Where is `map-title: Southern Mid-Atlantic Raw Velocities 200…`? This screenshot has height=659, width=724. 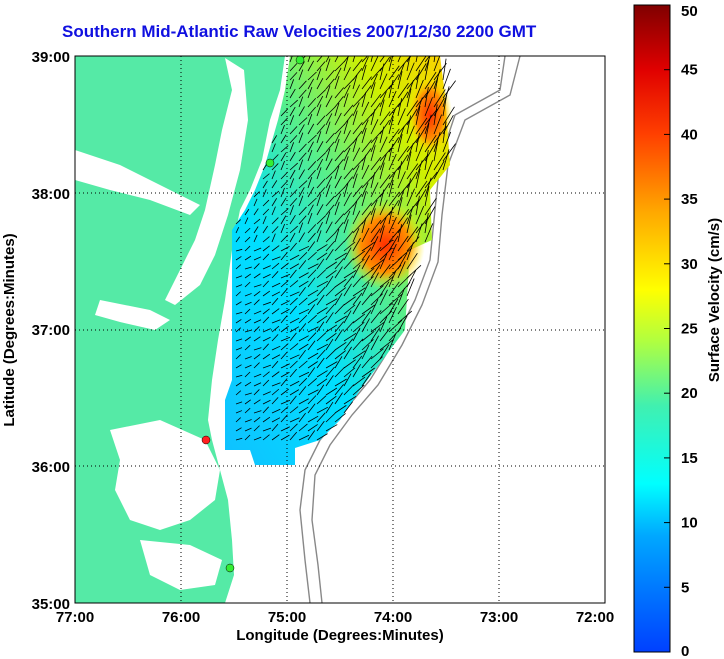
map-title: Southern Mid-Atlantic Raw Velocities 200… is located at coordinates (299, 31).